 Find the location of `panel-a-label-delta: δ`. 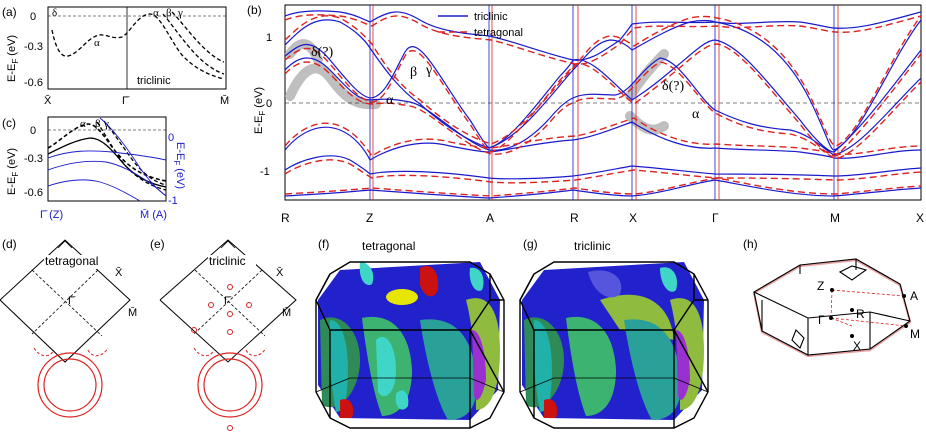

panel-a-label-delta: δ is located at coordinates (54, 13).